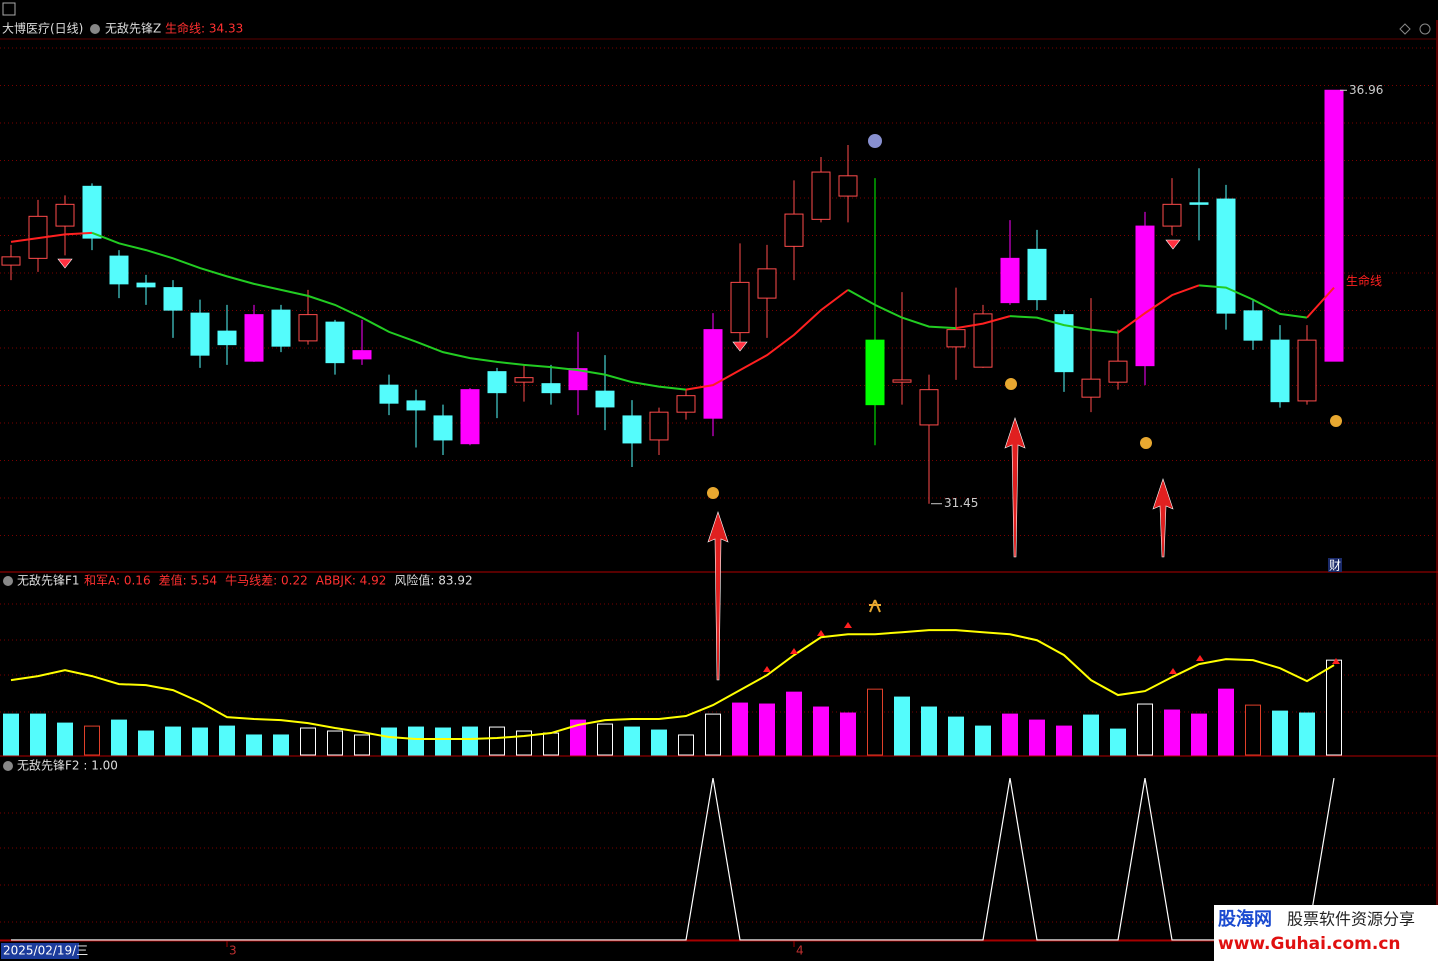 This screenshot has width=1438, height=961. What do you see at coordinates (740, 346) in the screenshot?
I see `diamond-icon` at bounding box center [740, 346].